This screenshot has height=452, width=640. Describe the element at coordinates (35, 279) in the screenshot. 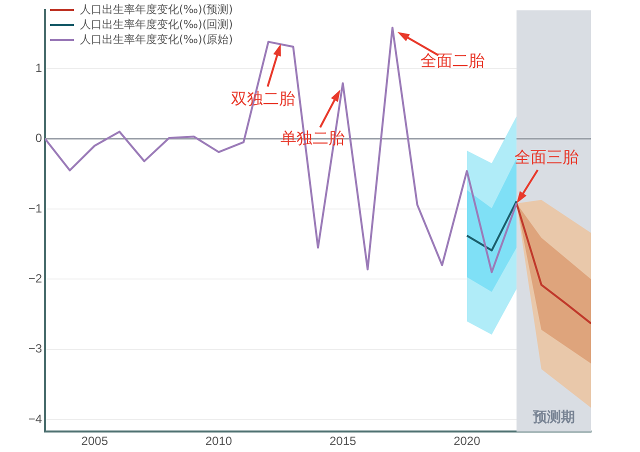

I see `y-tick-label: −2` at that location.